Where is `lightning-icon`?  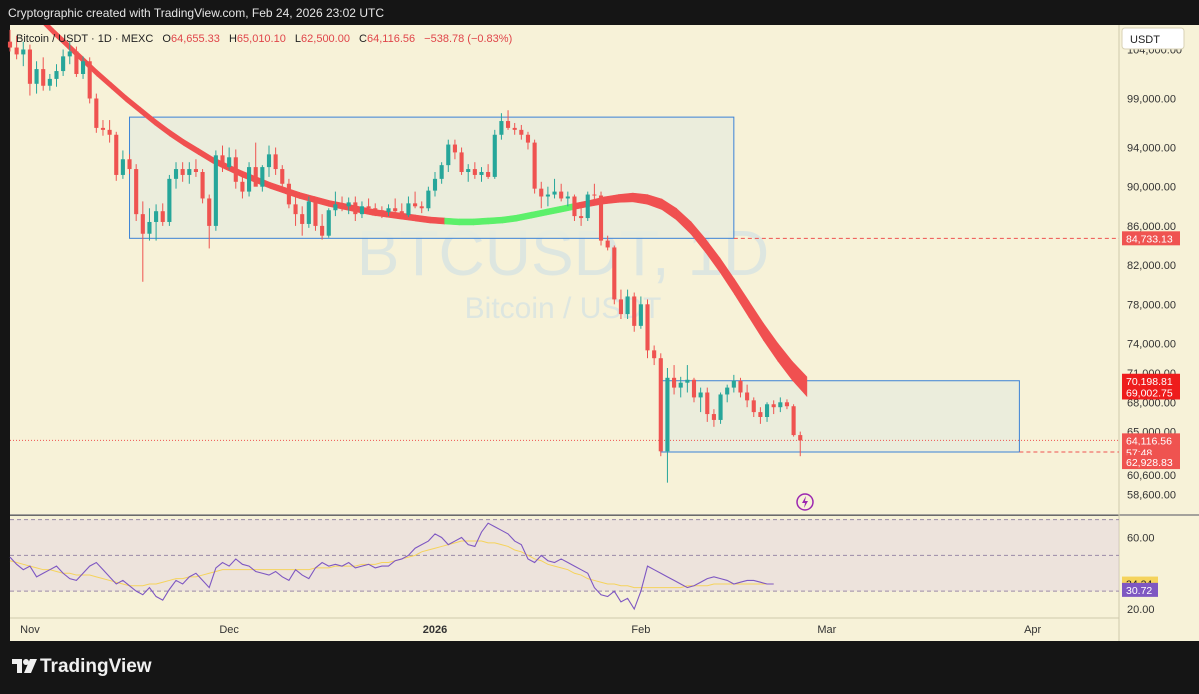
lightning-icon is located at coordinates (805, 502).